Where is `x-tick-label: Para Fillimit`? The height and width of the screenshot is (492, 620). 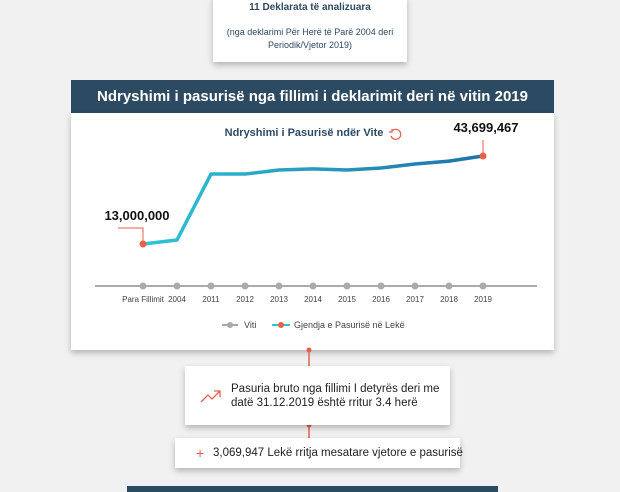
x-tick-label: Para Fillimit is located at coordinates (143, 299).